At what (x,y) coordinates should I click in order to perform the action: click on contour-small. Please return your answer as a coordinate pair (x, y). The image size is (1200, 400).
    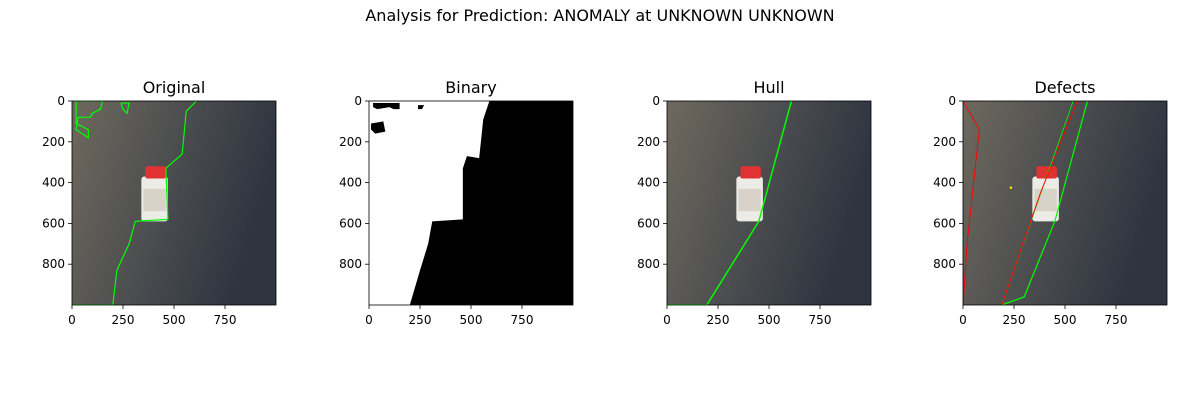
    Looking at the image, I should click on (125, 108).